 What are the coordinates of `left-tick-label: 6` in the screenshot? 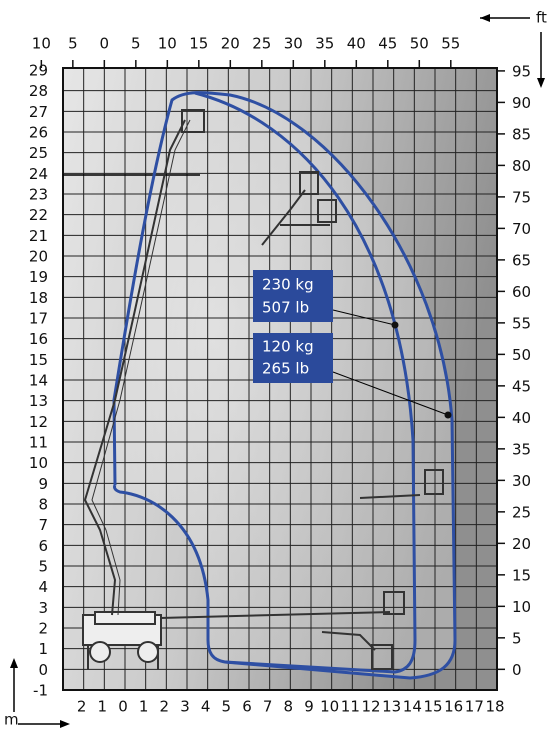 It's located at (43, 546).